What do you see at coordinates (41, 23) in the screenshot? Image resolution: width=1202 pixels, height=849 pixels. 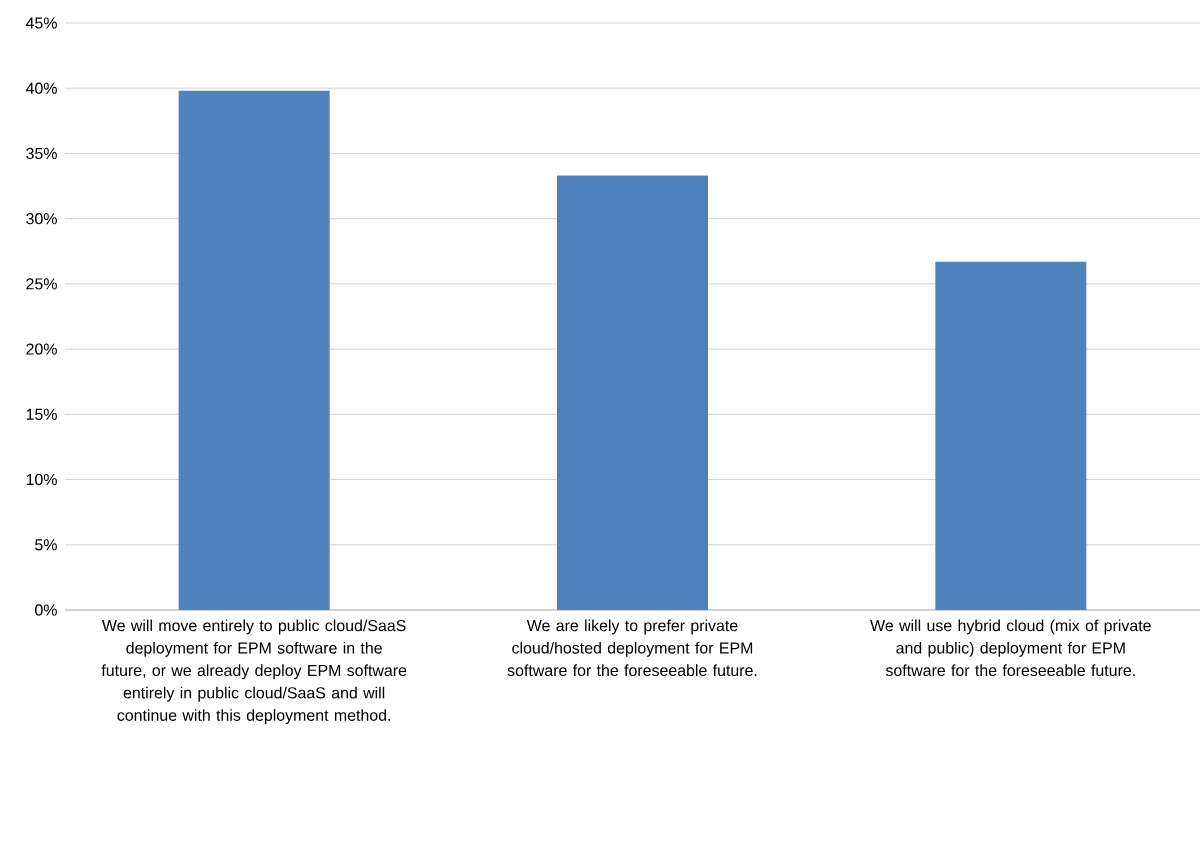 I see `y-tick-label: 45%` at bounding box center [41, 23].